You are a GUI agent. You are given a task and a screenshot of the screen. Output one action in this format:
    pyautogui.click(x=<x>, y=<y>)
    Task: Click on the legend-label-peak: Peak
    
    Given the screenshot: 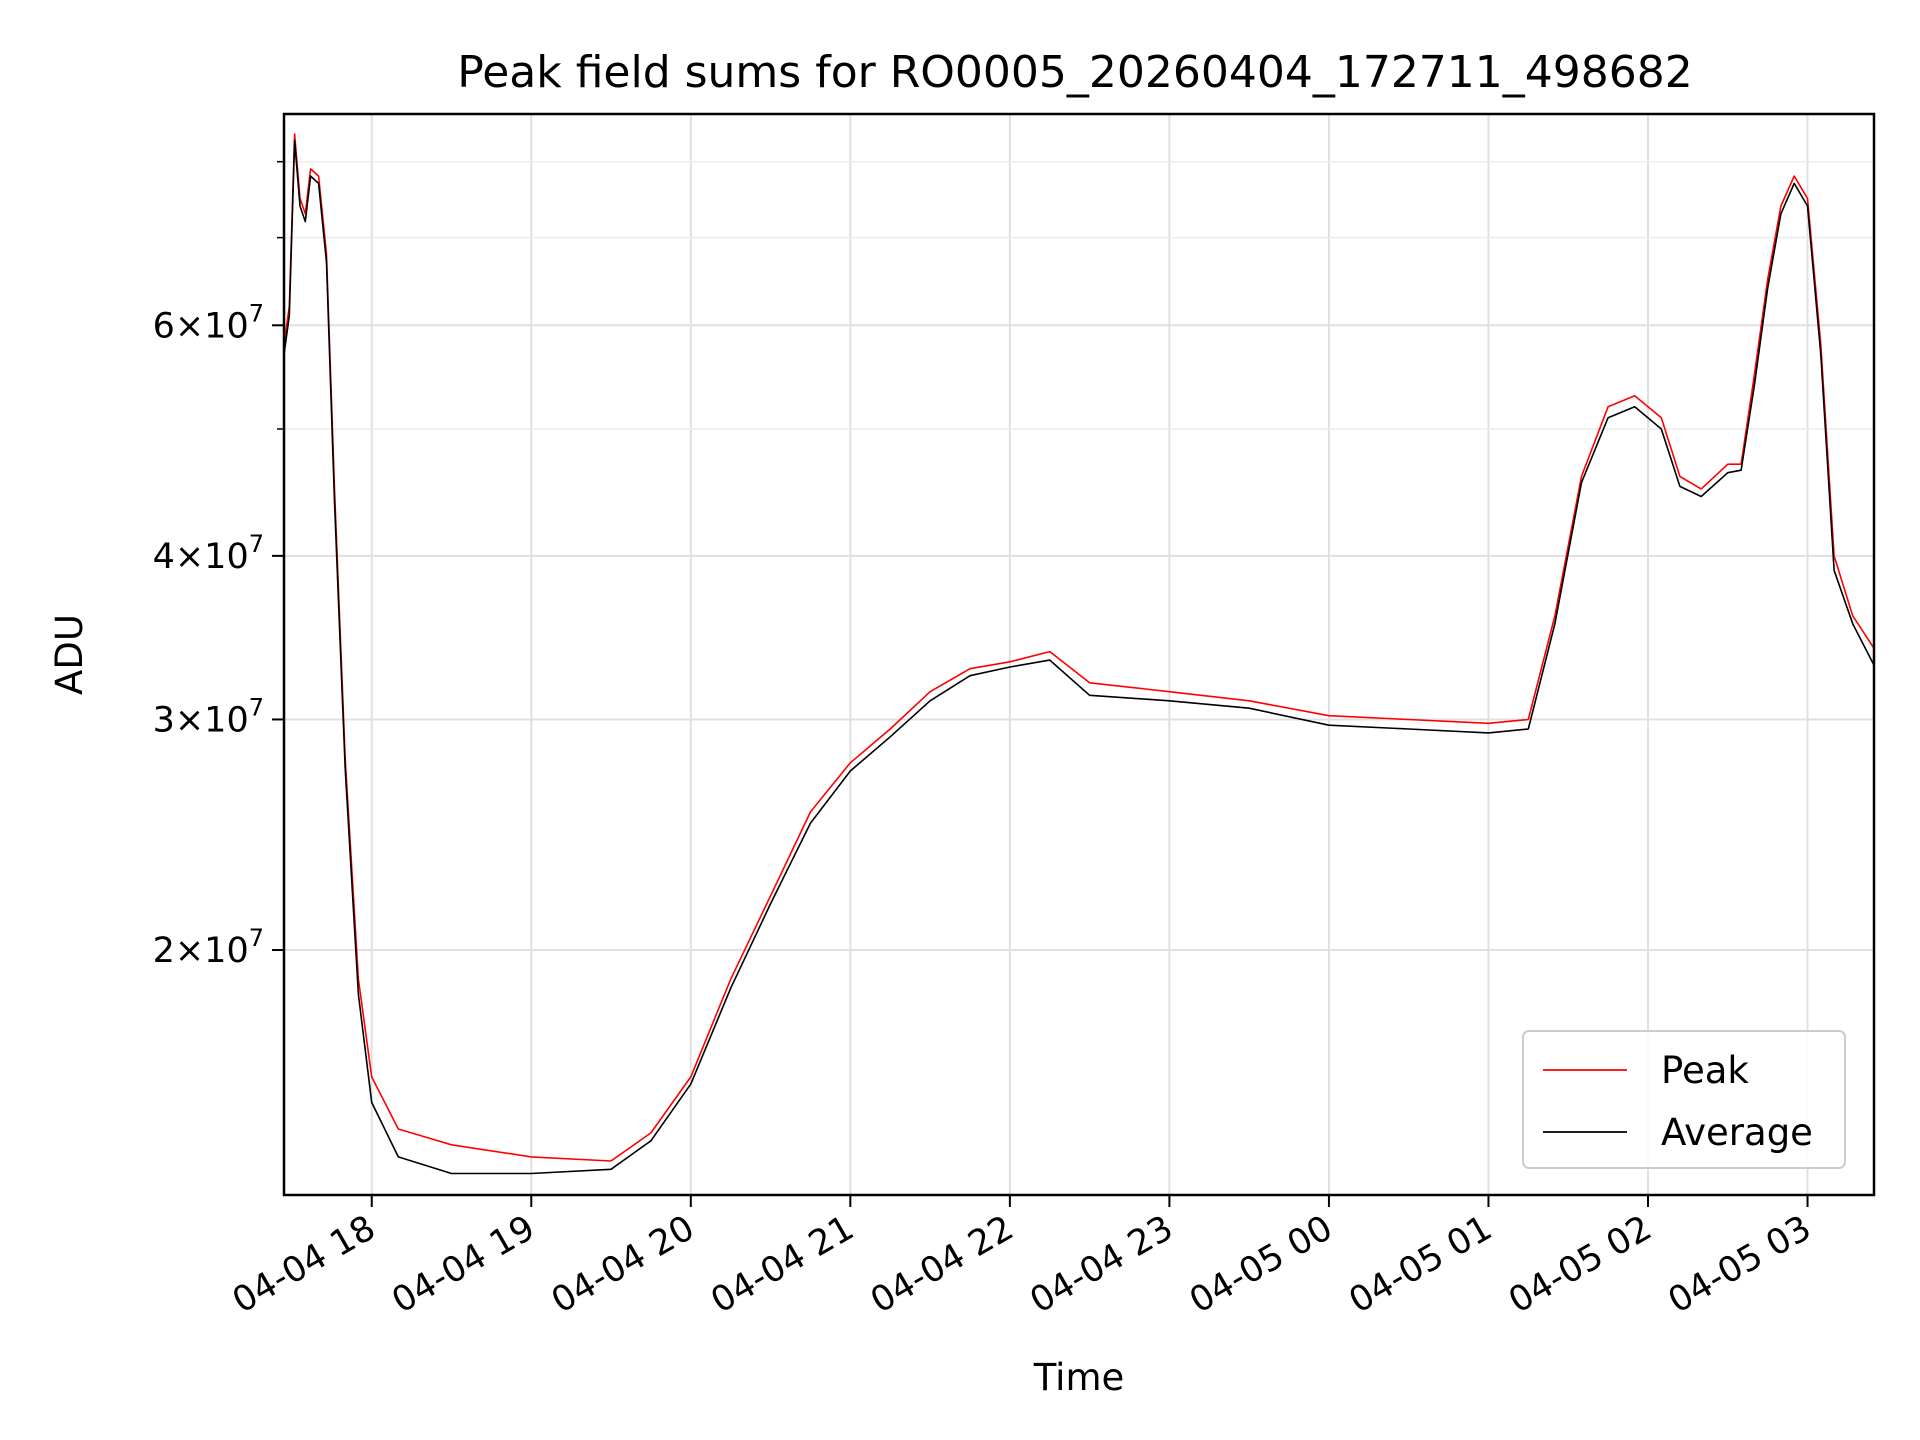 What is the action you would take?
    pyautogui.click(x=1705, y=1070)
    